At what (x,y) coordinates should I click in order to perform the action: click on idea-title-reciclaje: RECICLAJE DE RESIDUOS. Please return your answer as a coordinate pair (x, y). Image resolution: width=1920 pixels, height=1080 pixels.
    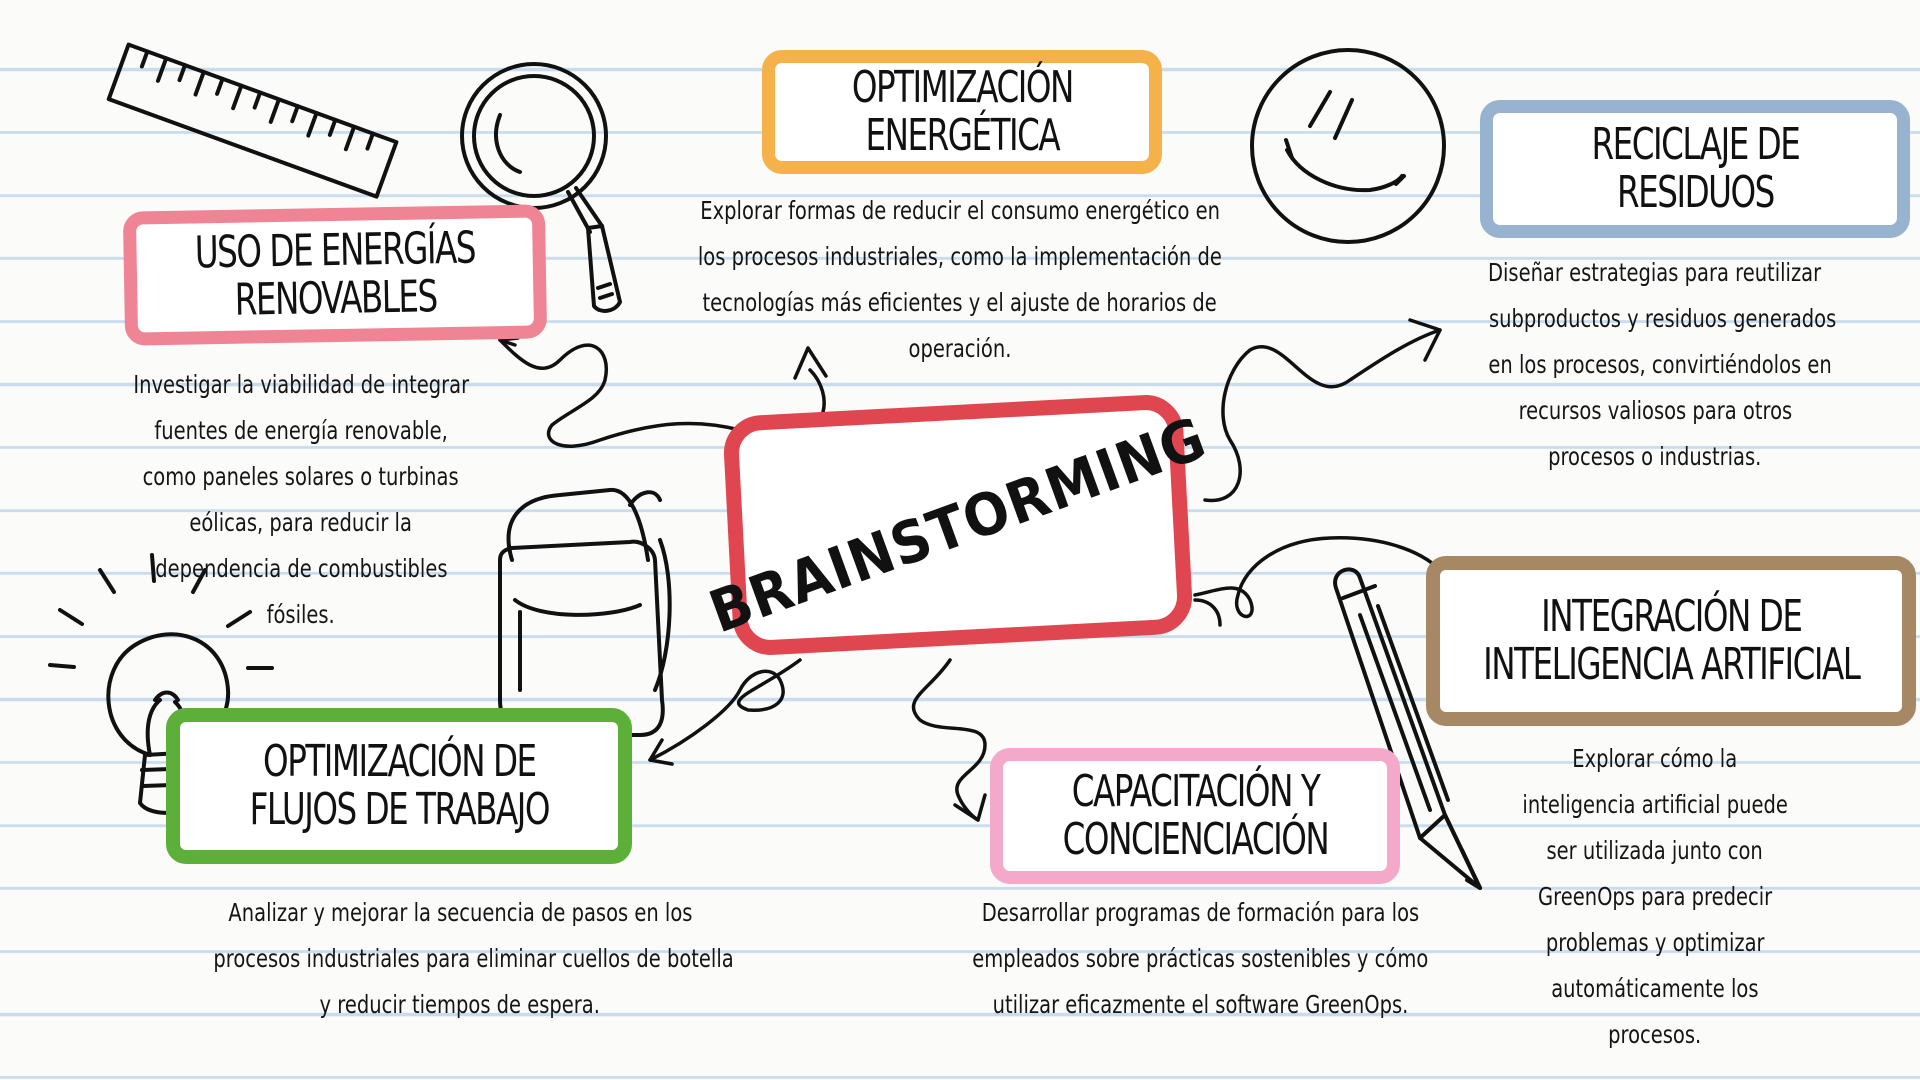
    Looking at the image, I should click on (1695, 168).